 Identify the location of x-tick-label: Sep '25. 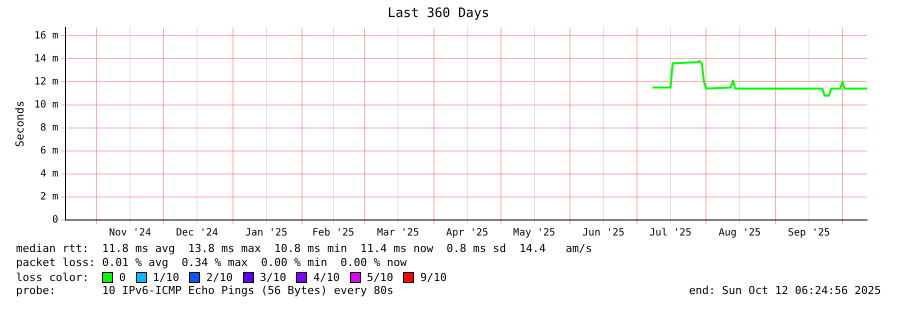
(809, 233).